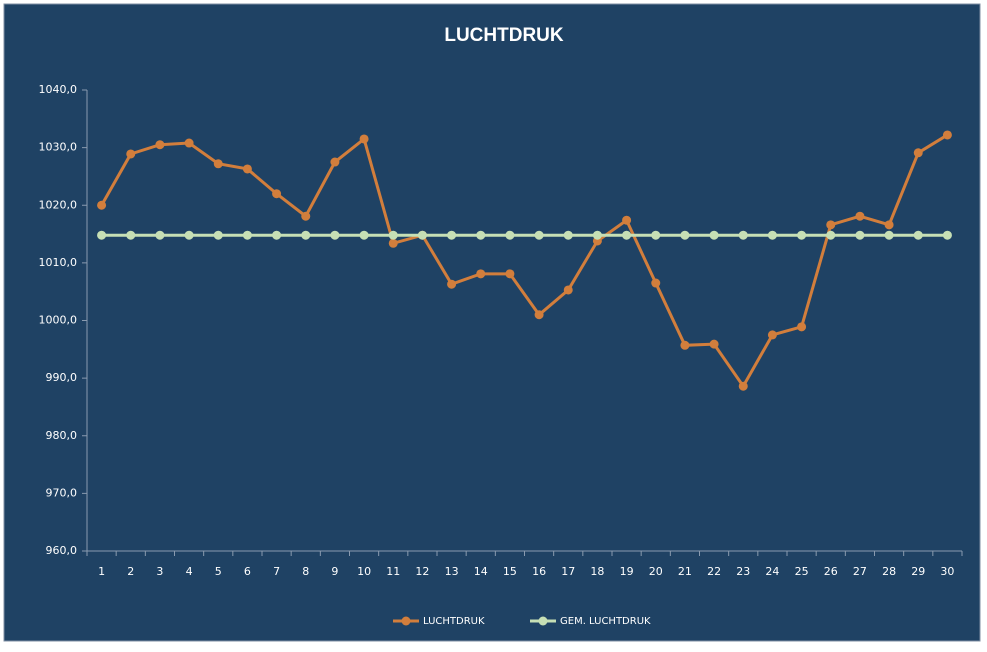 This screenshot has height=652, width=987. I want to click on x-tick-label: 24, so click(772, 571).